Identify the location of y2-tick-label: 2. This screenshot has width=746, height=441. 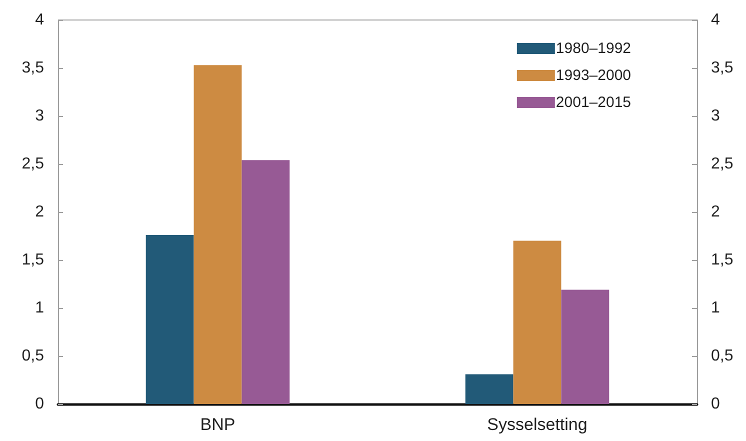
(715, 212).